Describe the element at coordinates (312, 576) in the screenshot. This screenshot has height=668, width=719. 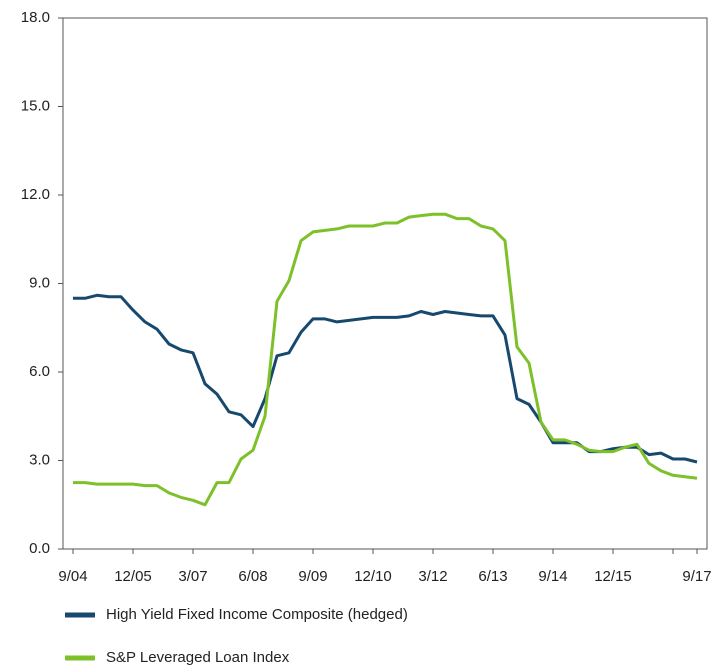
I see `x-tick-label: 9/09` at that location.